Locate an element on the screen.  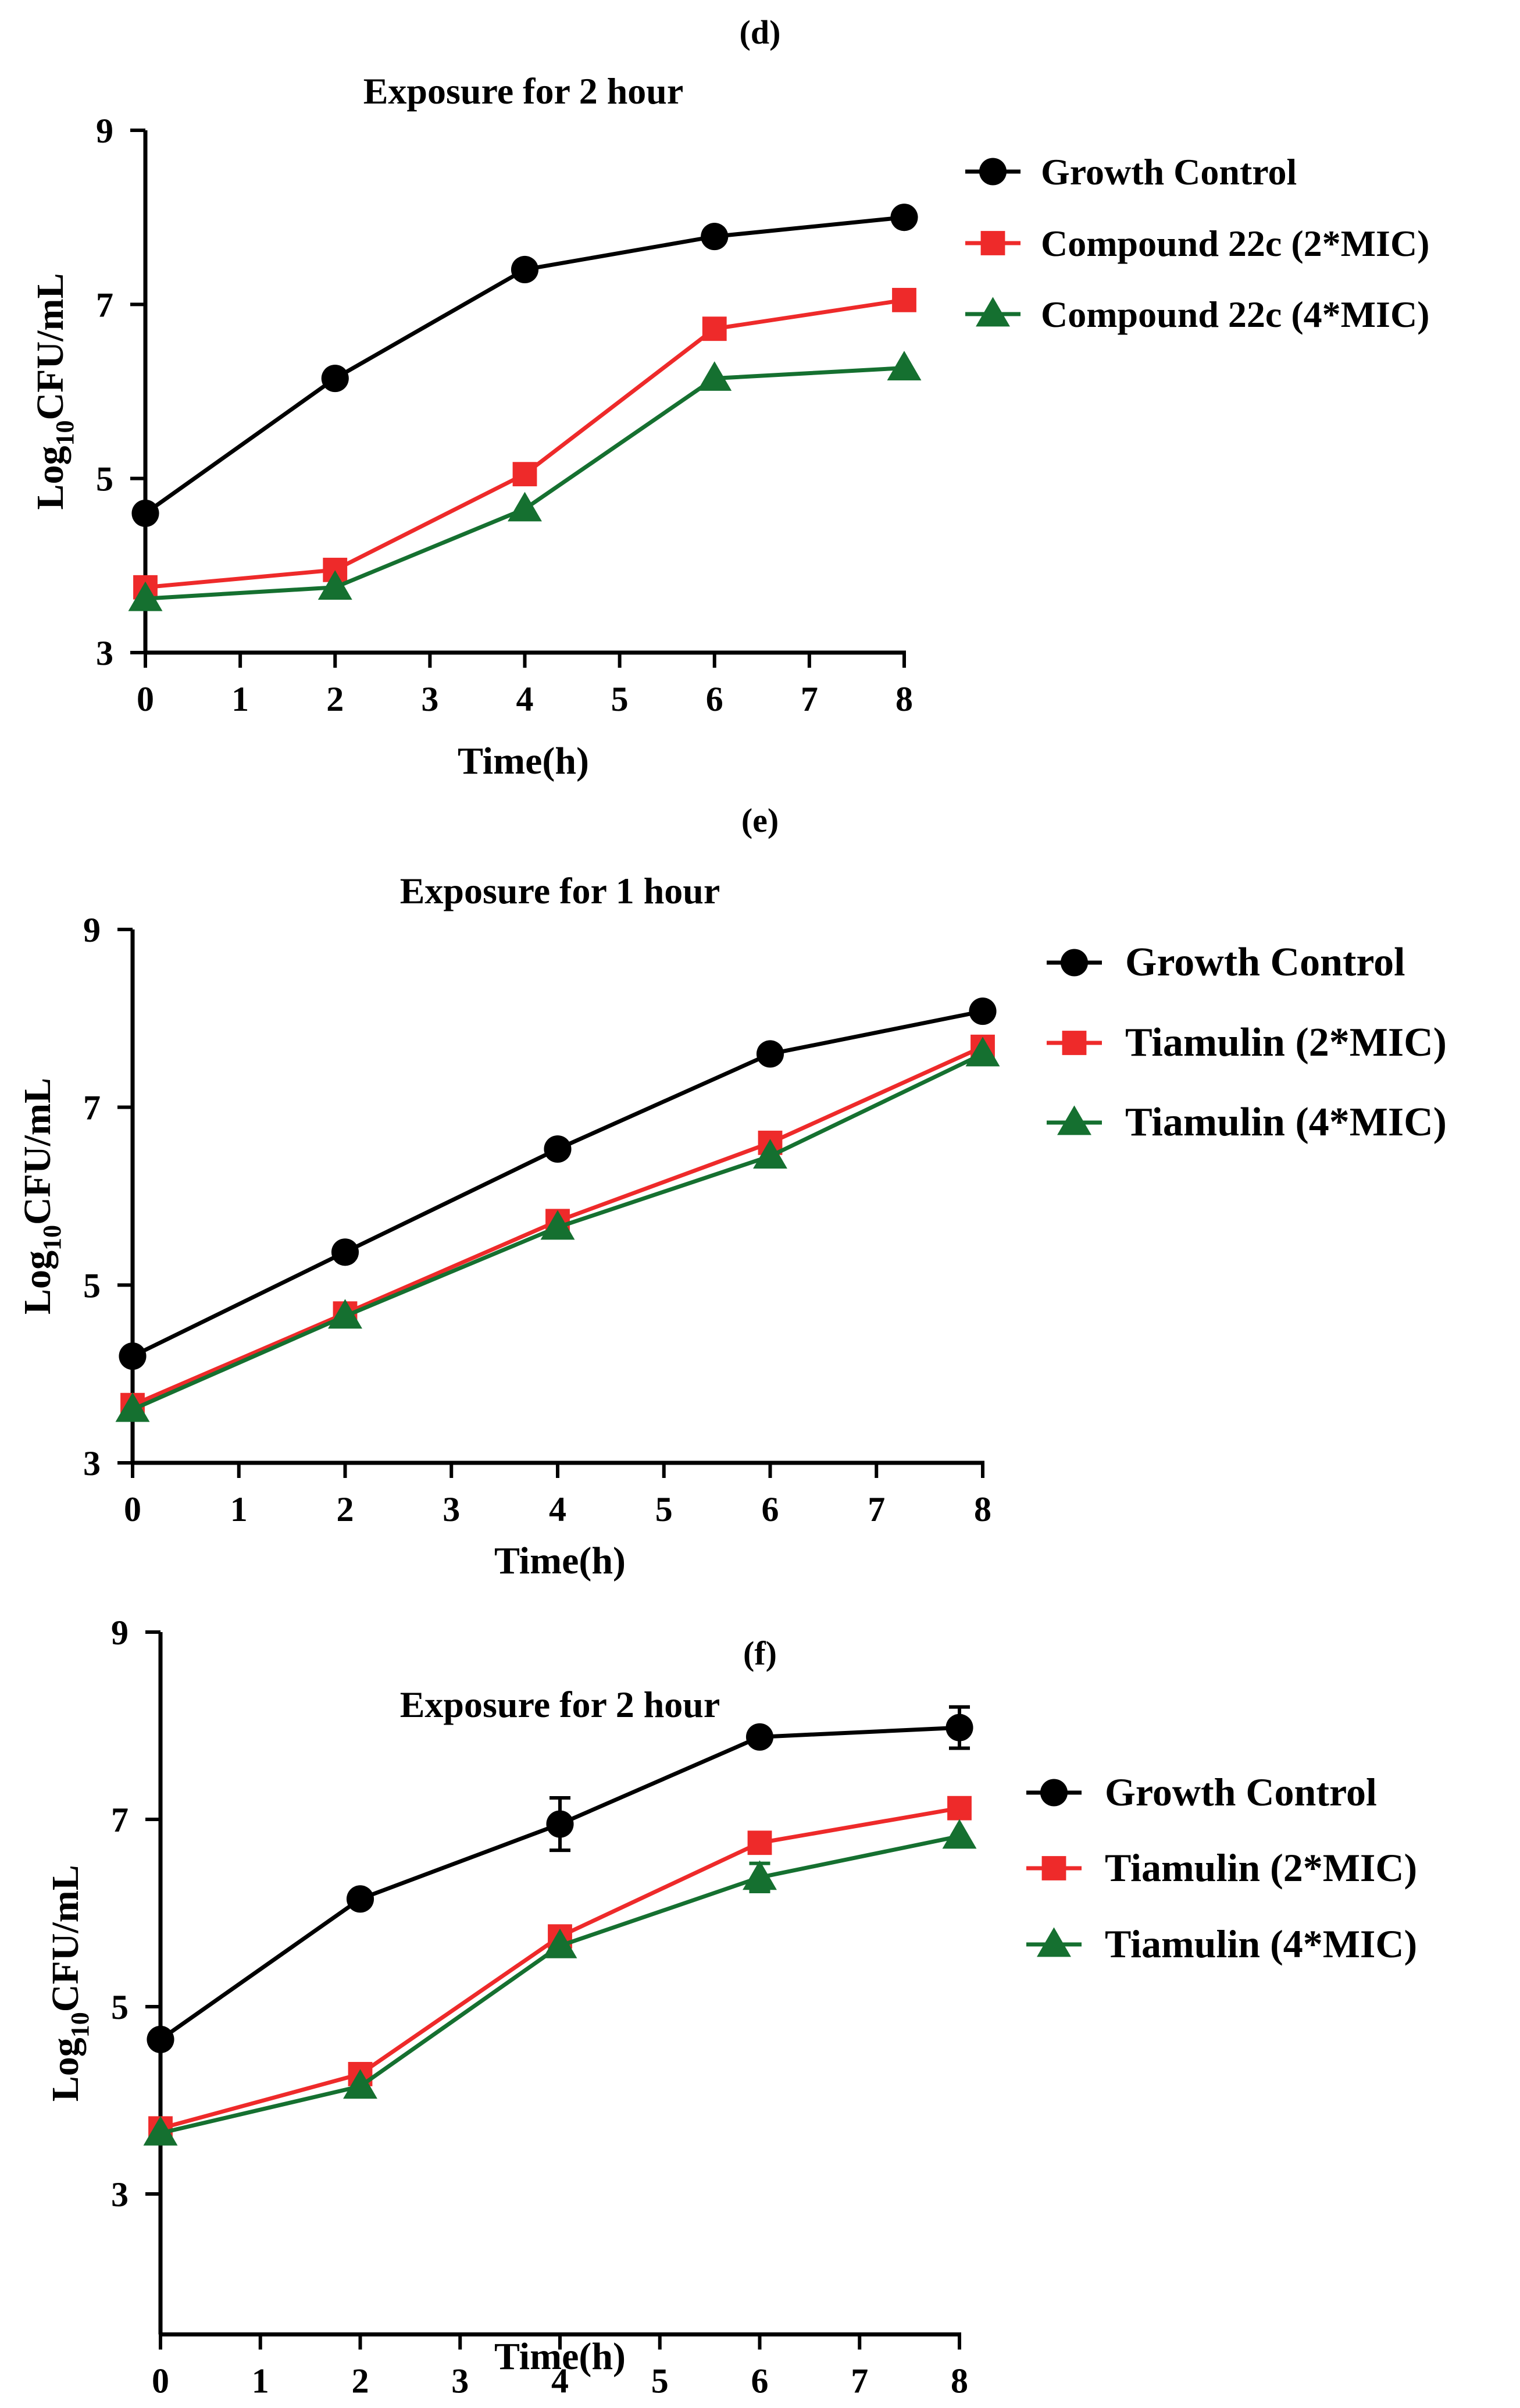
legend-entry: Compound 22c (4*MIC) is located at coordinates (1197, 314).